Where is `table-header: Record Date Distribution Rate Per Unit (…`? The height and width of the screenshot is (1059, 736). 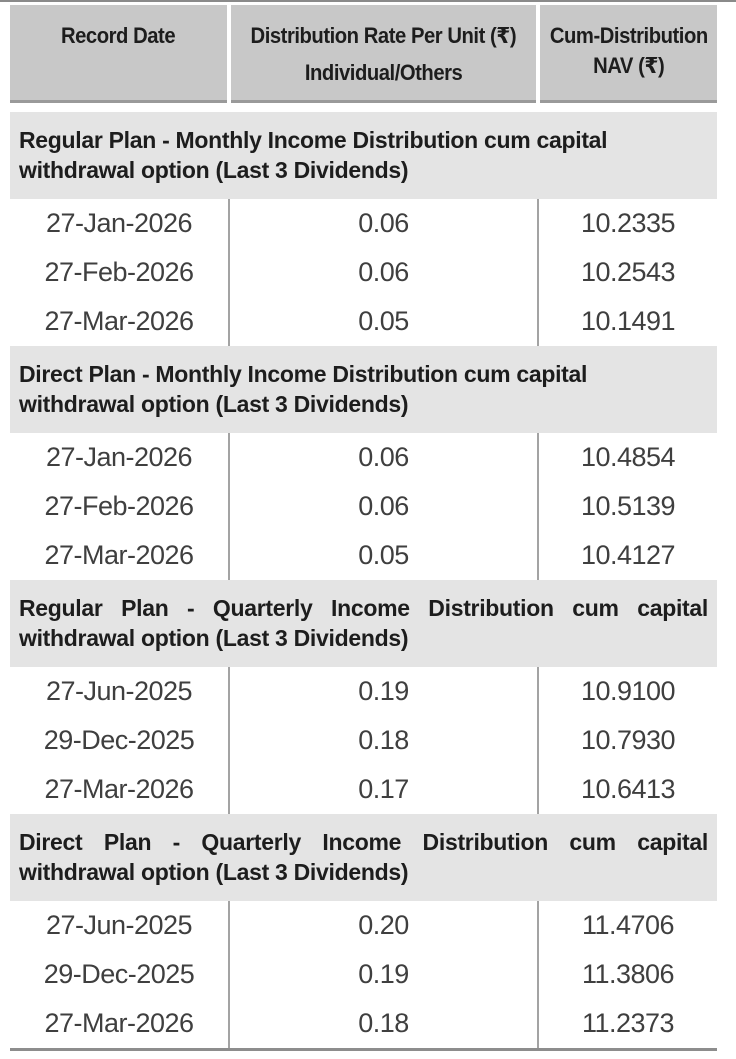
table-header: Record Date Distribution Rate Per Unit (… is located at coordinates (363, 54).